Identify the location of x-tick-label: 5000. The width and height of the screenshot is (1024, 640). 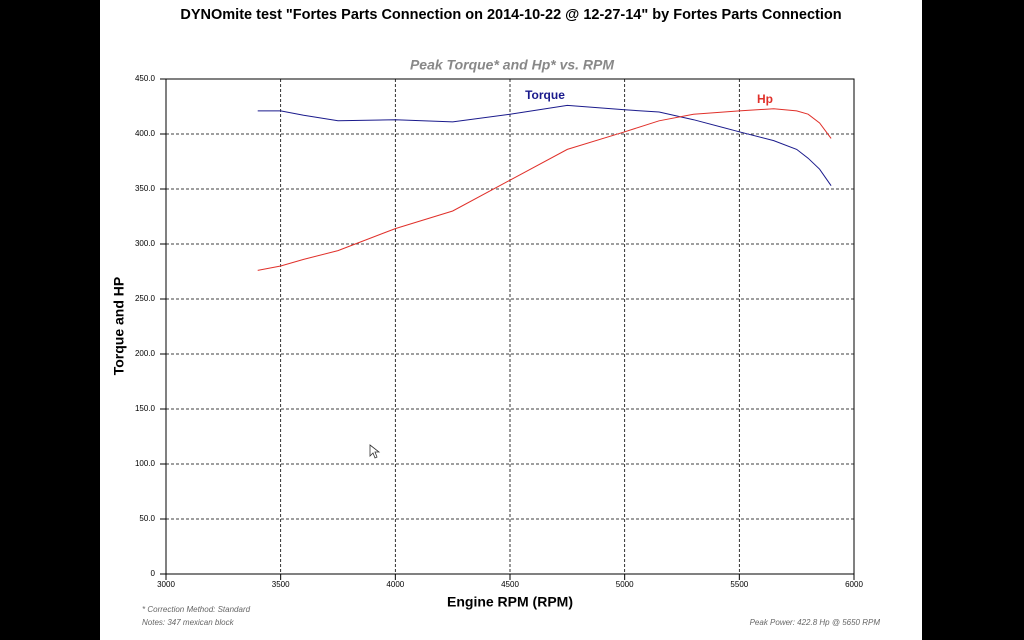
(625, 584).